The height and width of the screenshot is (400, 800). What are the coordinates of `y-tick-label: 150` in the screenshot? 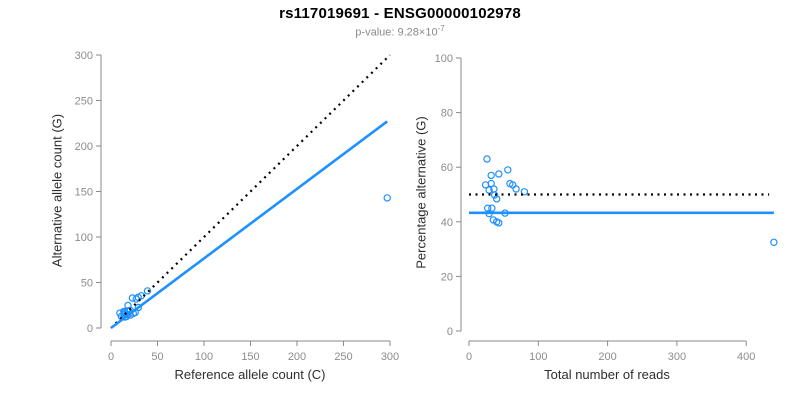 It's located at (84, 193).